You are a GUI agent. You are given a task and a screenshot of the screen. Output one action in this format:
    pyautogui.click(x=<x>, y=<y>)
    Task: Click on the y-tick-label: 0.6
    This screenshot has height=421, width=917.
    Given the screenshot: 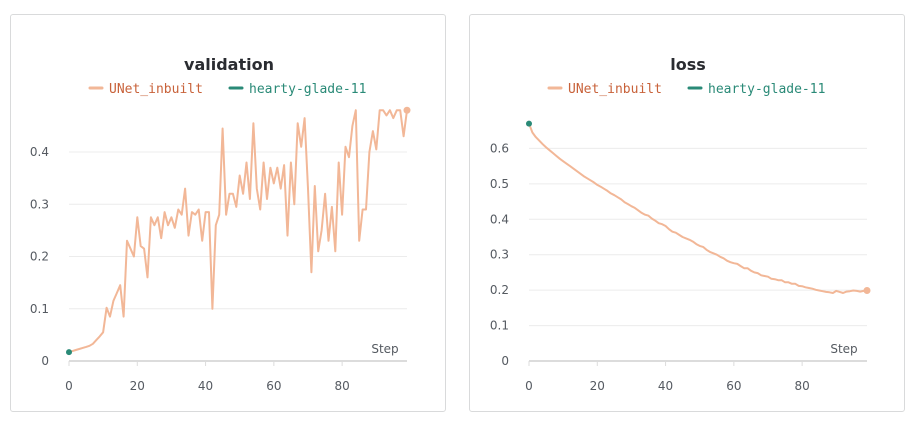 What is the action you would take?
    pyautogui.click(x=499, y=148)
    